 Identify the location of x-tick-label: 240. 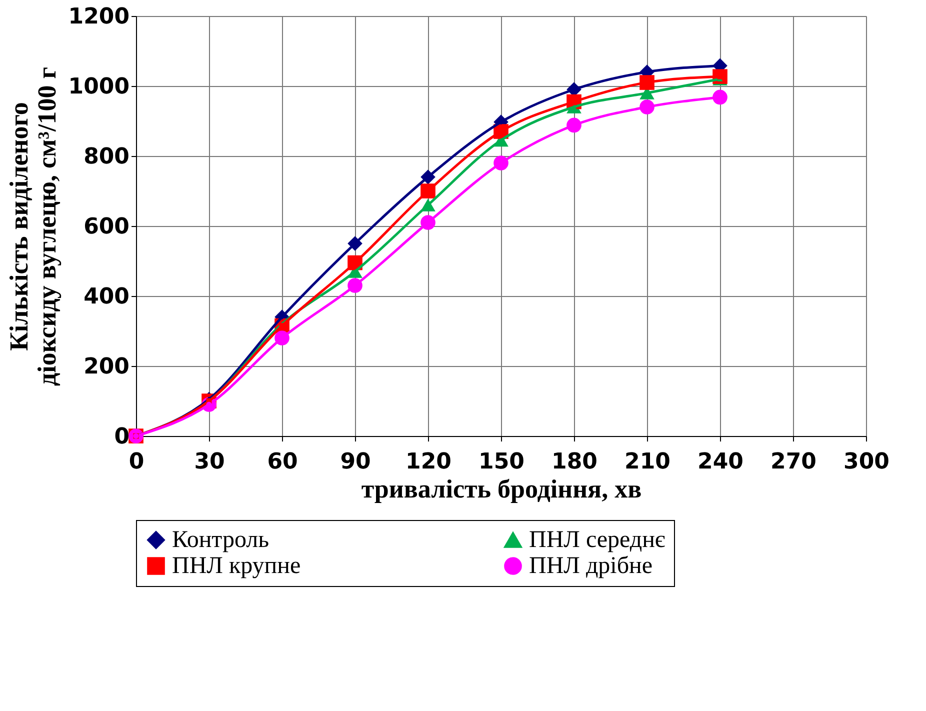
(721, 462).